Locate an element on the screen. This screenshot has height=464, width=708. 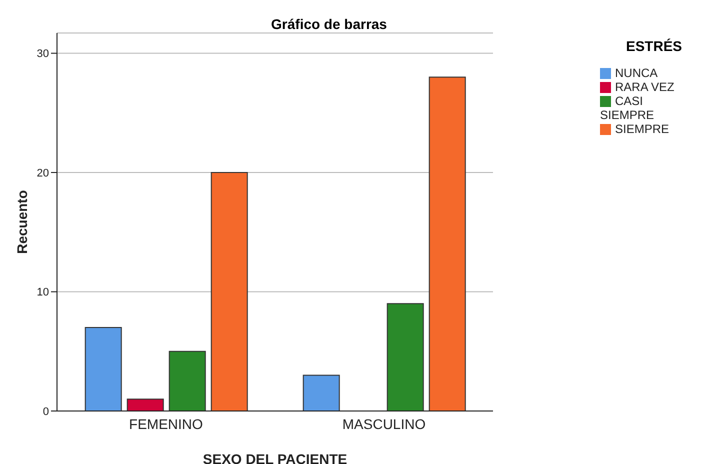
legend-label: RARA VEZ is located at coordinates (644, 87).